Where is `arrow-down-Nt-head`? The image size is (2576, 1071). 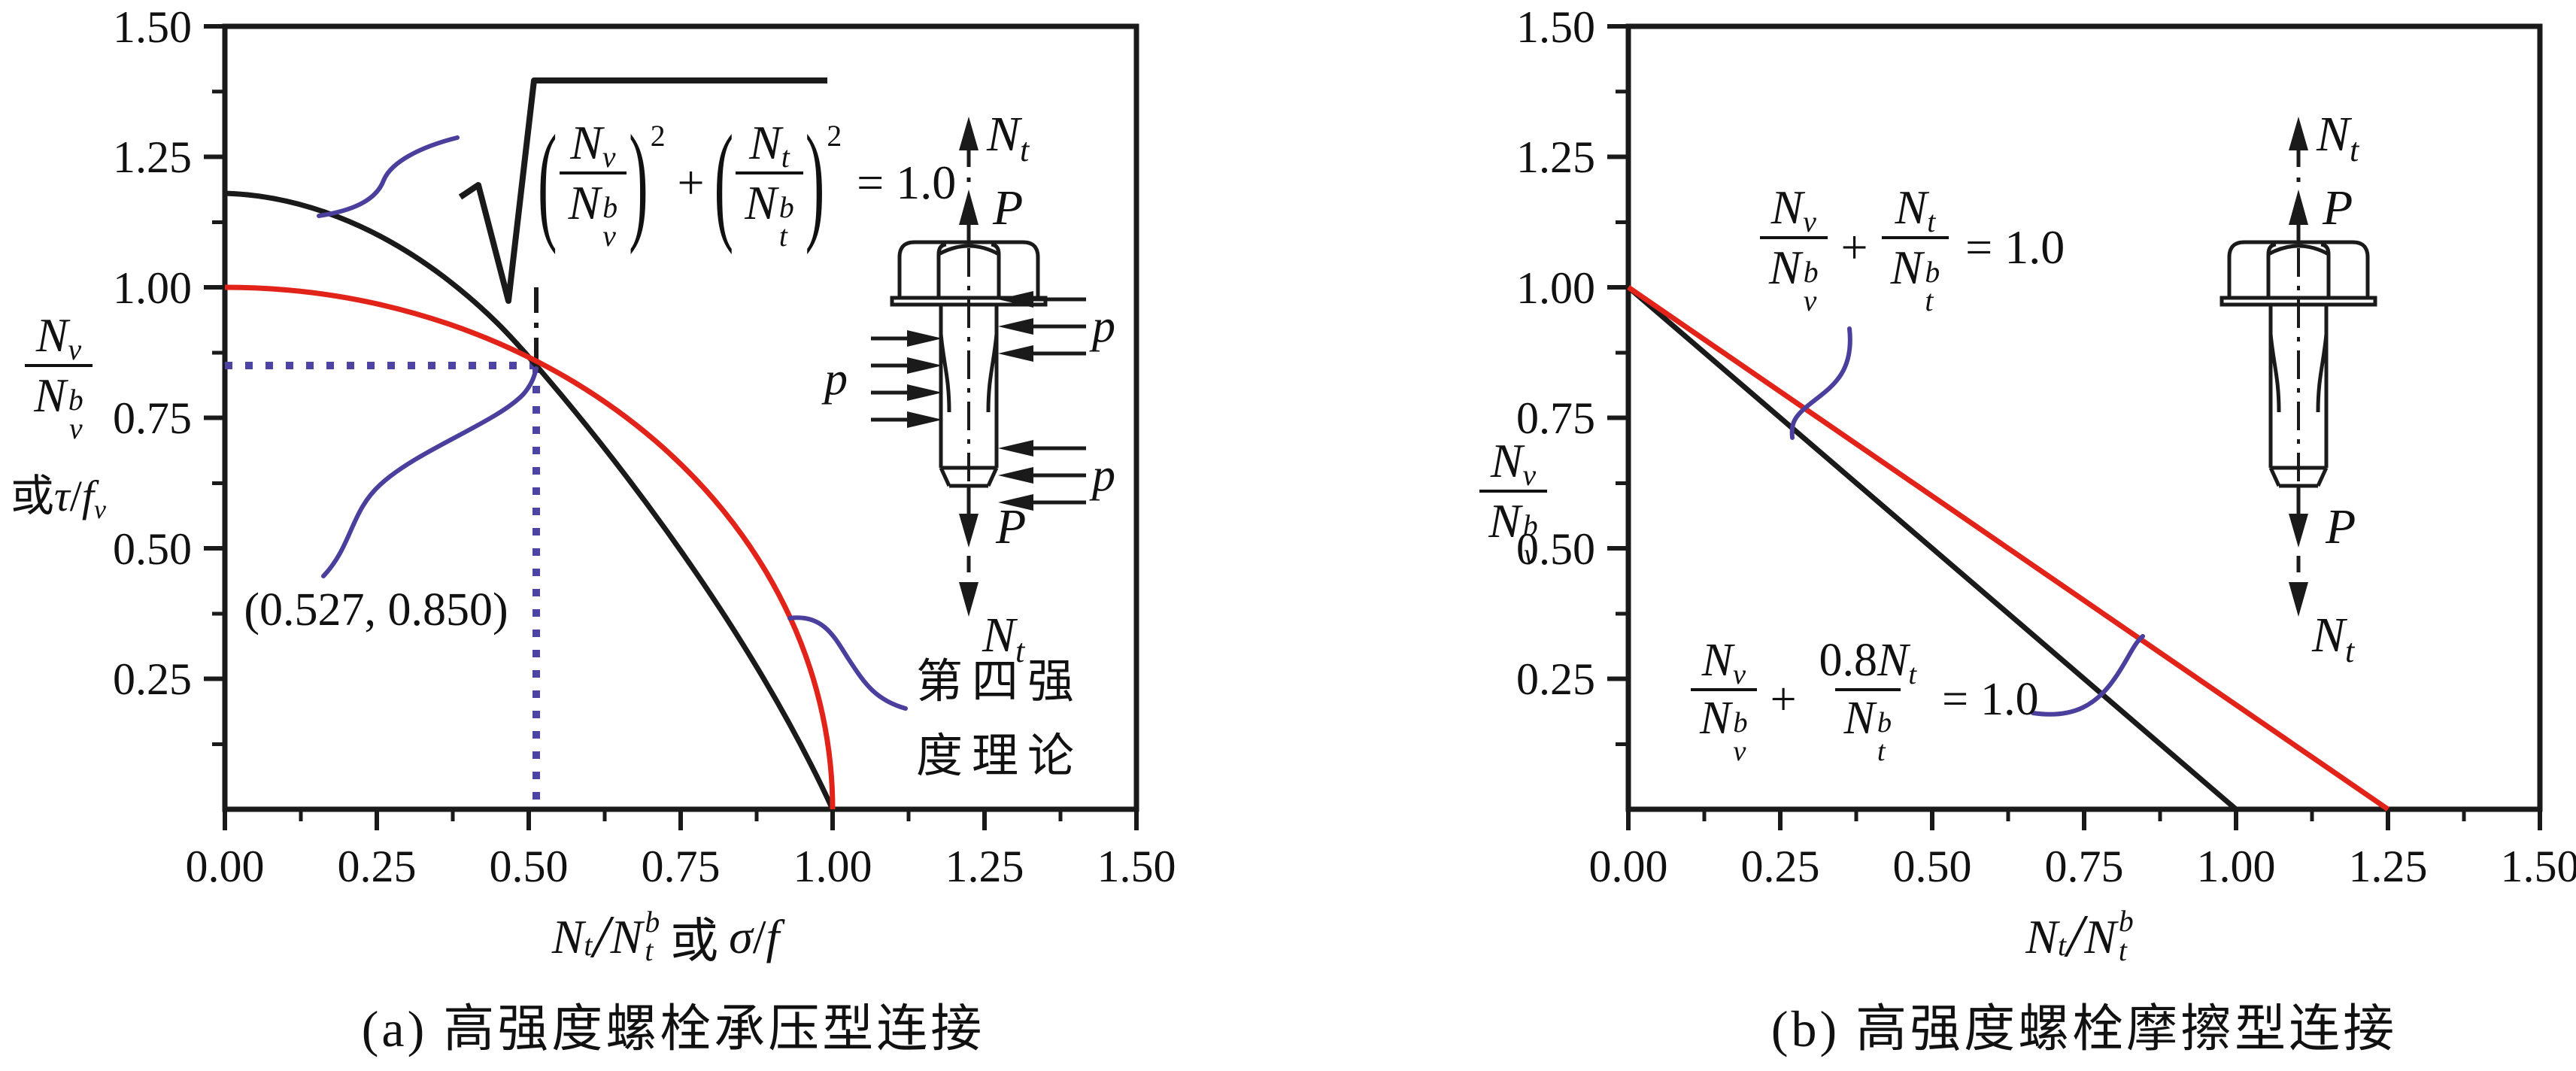
arrow-down-Nt-head is located at coordinates (2298, 599).